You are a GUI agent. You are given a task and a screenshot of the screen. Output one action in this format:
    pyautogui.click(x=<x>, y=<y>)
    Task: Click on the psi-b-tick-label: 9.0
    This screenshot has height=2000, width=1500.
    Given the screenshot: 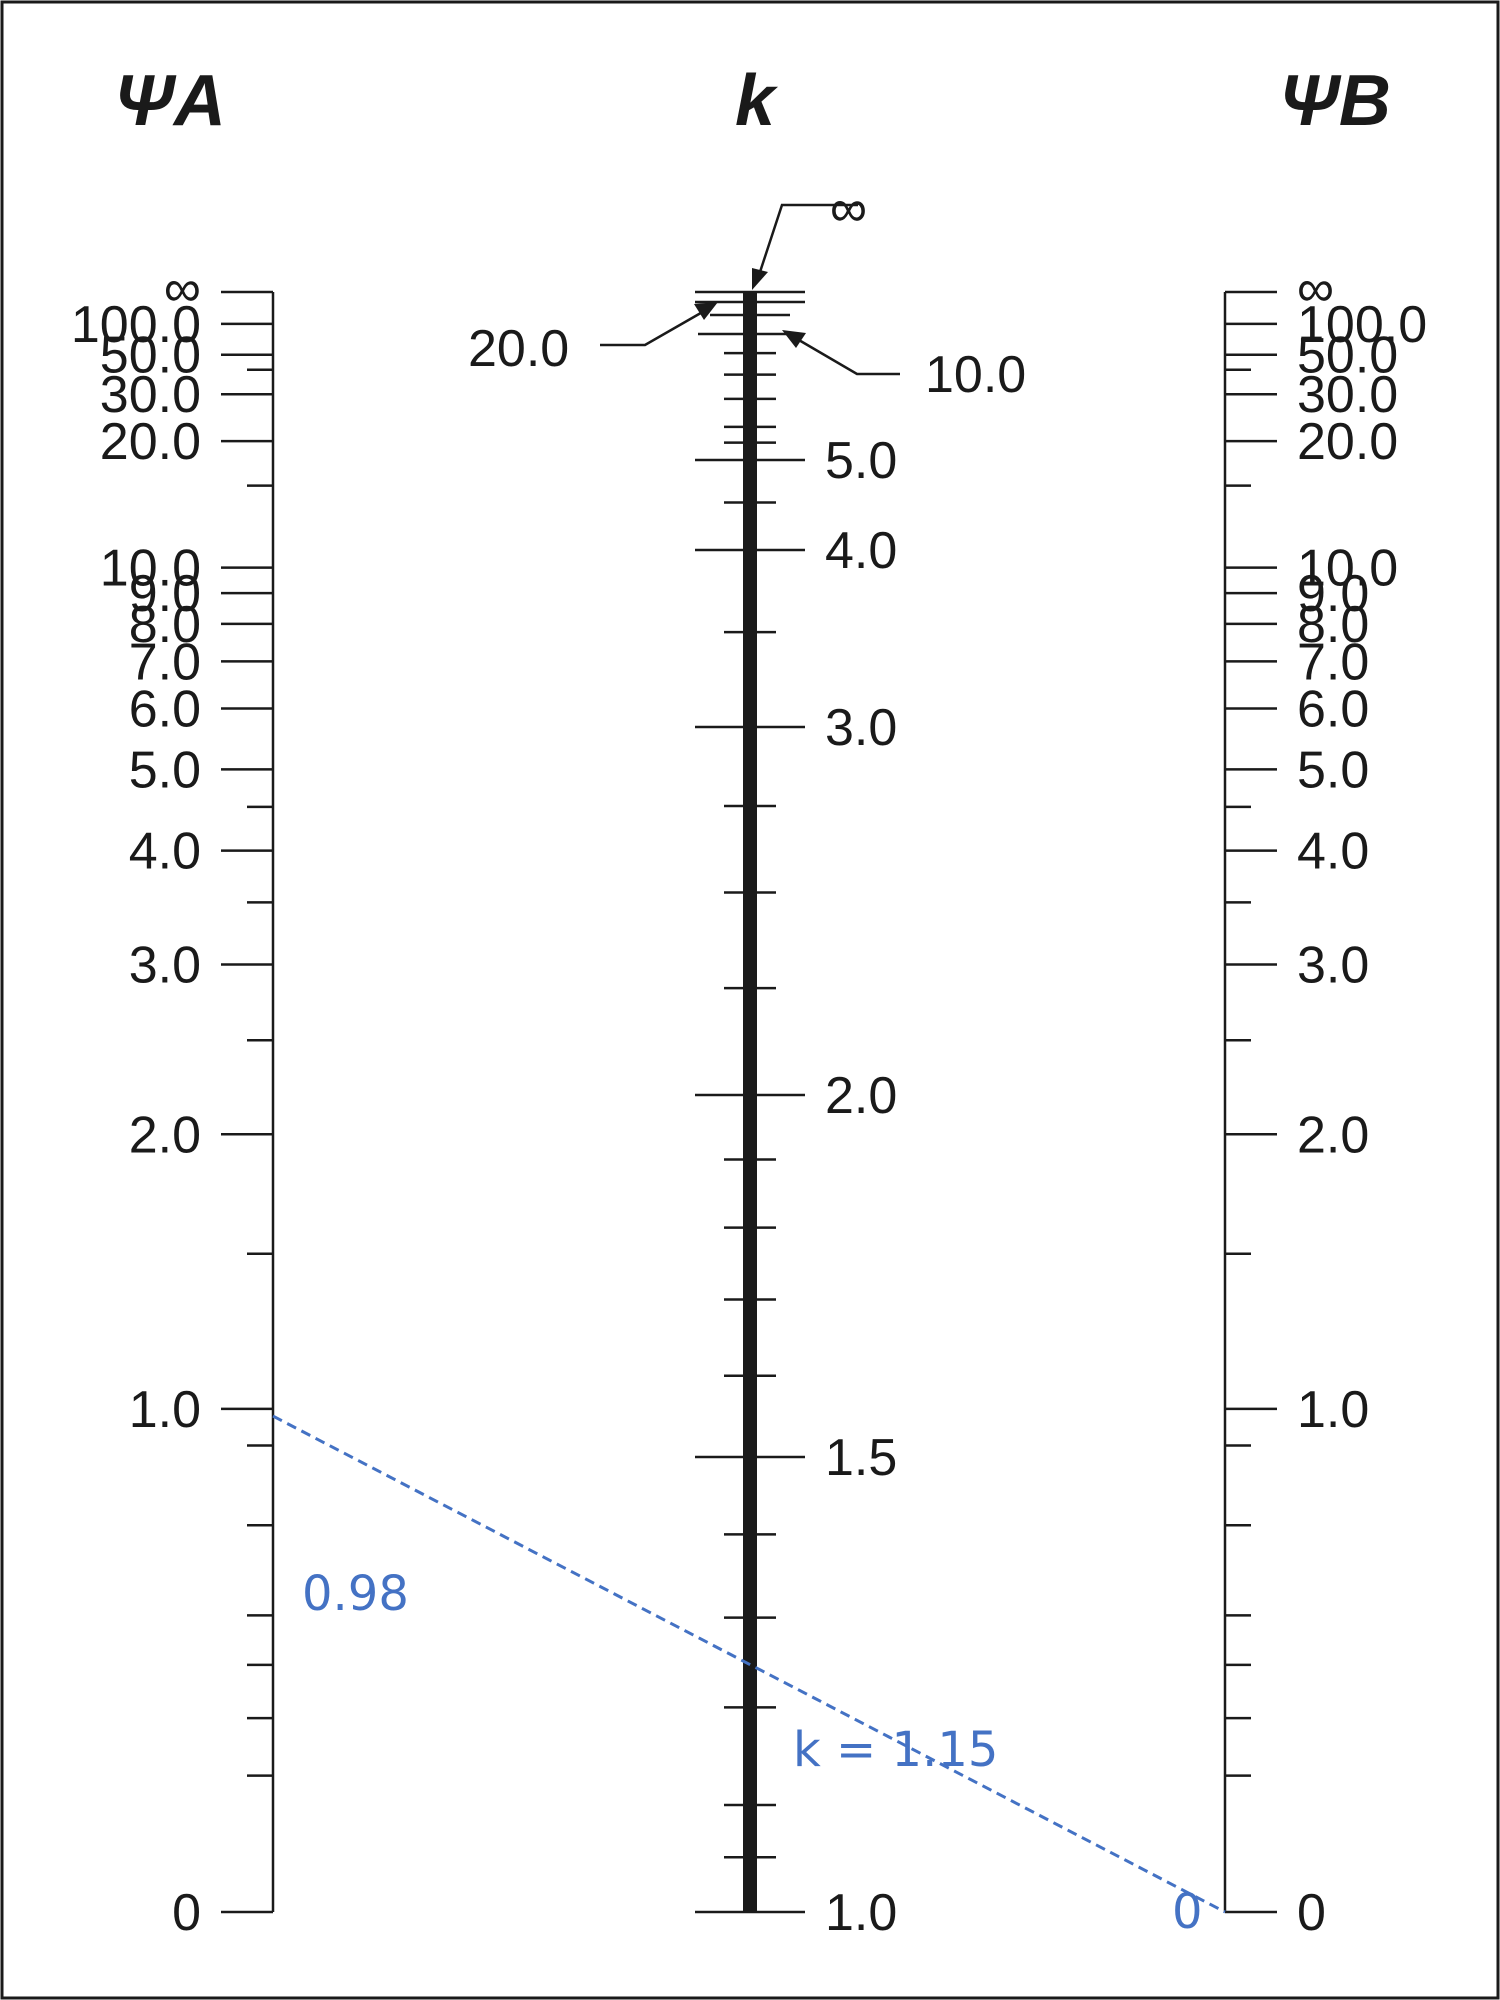 What is the action you would take?
    pyautogui.click(x=1333, y=594)
    